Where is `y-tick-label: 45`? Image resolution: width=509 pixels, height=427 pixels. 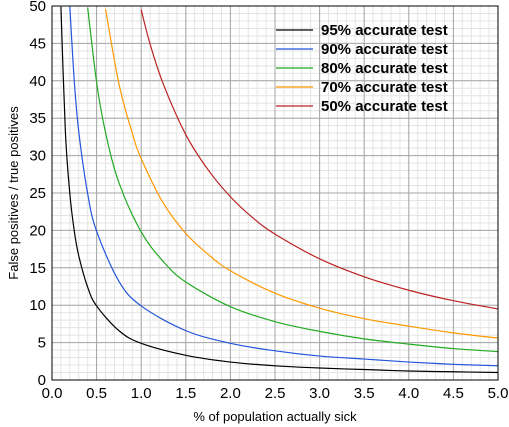 y-tick-label: 45 is located at coordinates (37, 43).